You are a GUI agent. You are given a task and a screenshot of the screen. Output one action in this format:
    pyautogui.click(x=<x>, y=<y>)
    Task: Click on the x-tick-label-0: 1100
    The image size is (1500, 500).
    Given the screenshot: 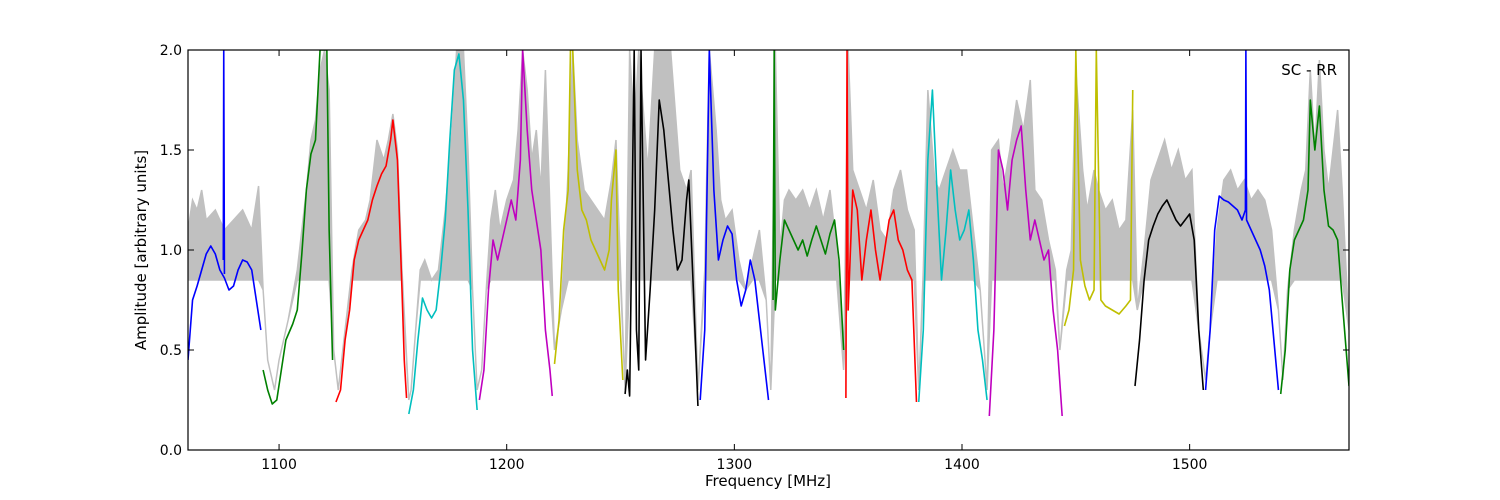 What is the action you would take?
    pyautogui.click(x=279, y=465)
    